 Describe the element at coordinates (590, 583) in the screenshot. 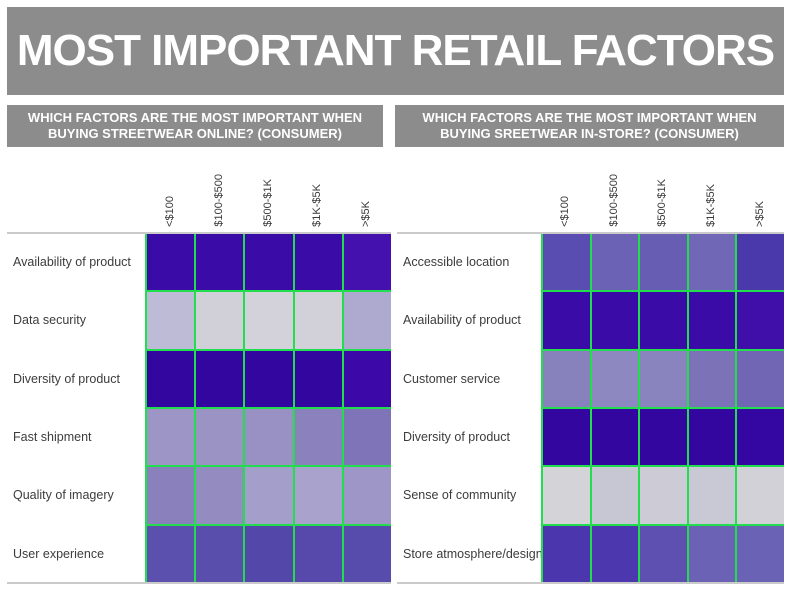

I see `axis-line-bottom-instore` at that location.